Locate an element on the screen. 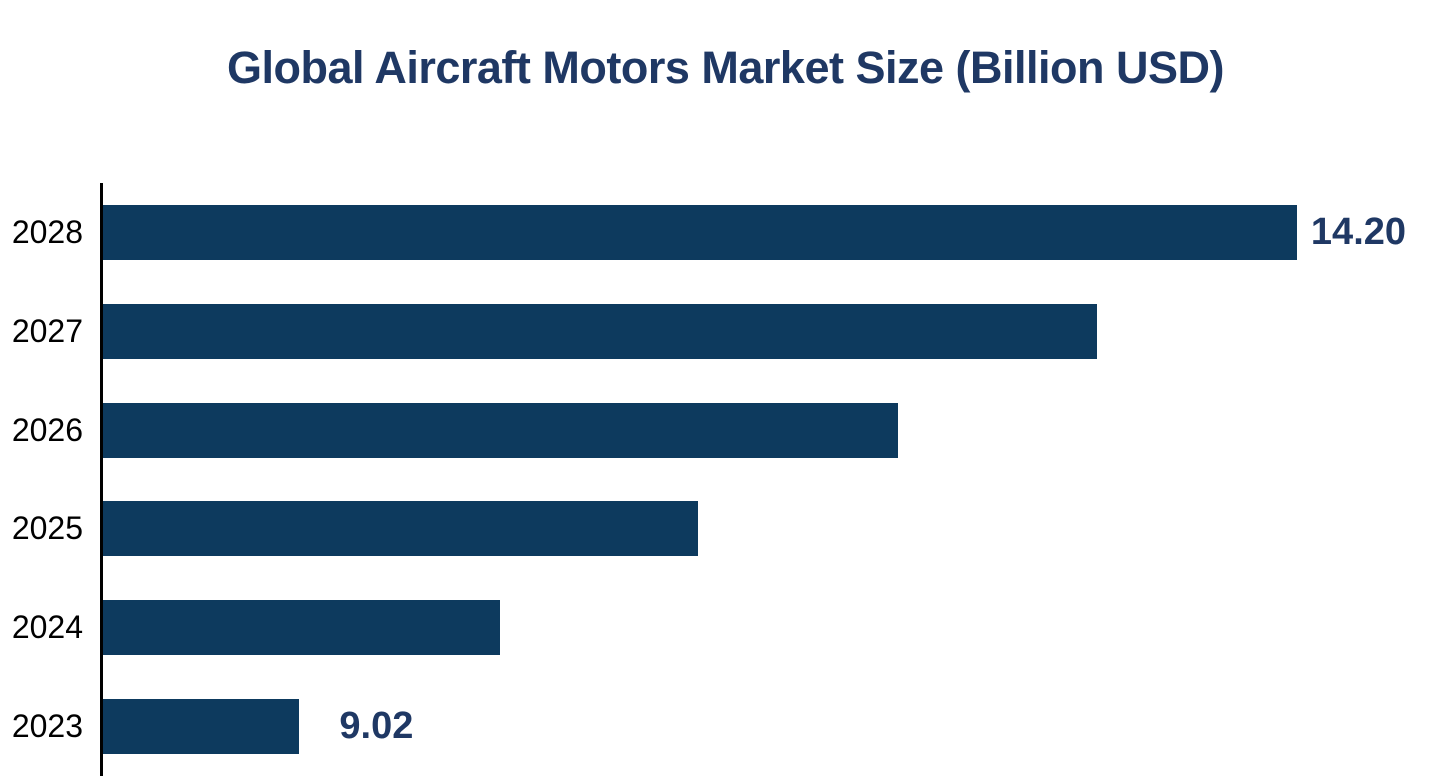  bar-row: 2028 14.20 is located at coordinates (725, 232).